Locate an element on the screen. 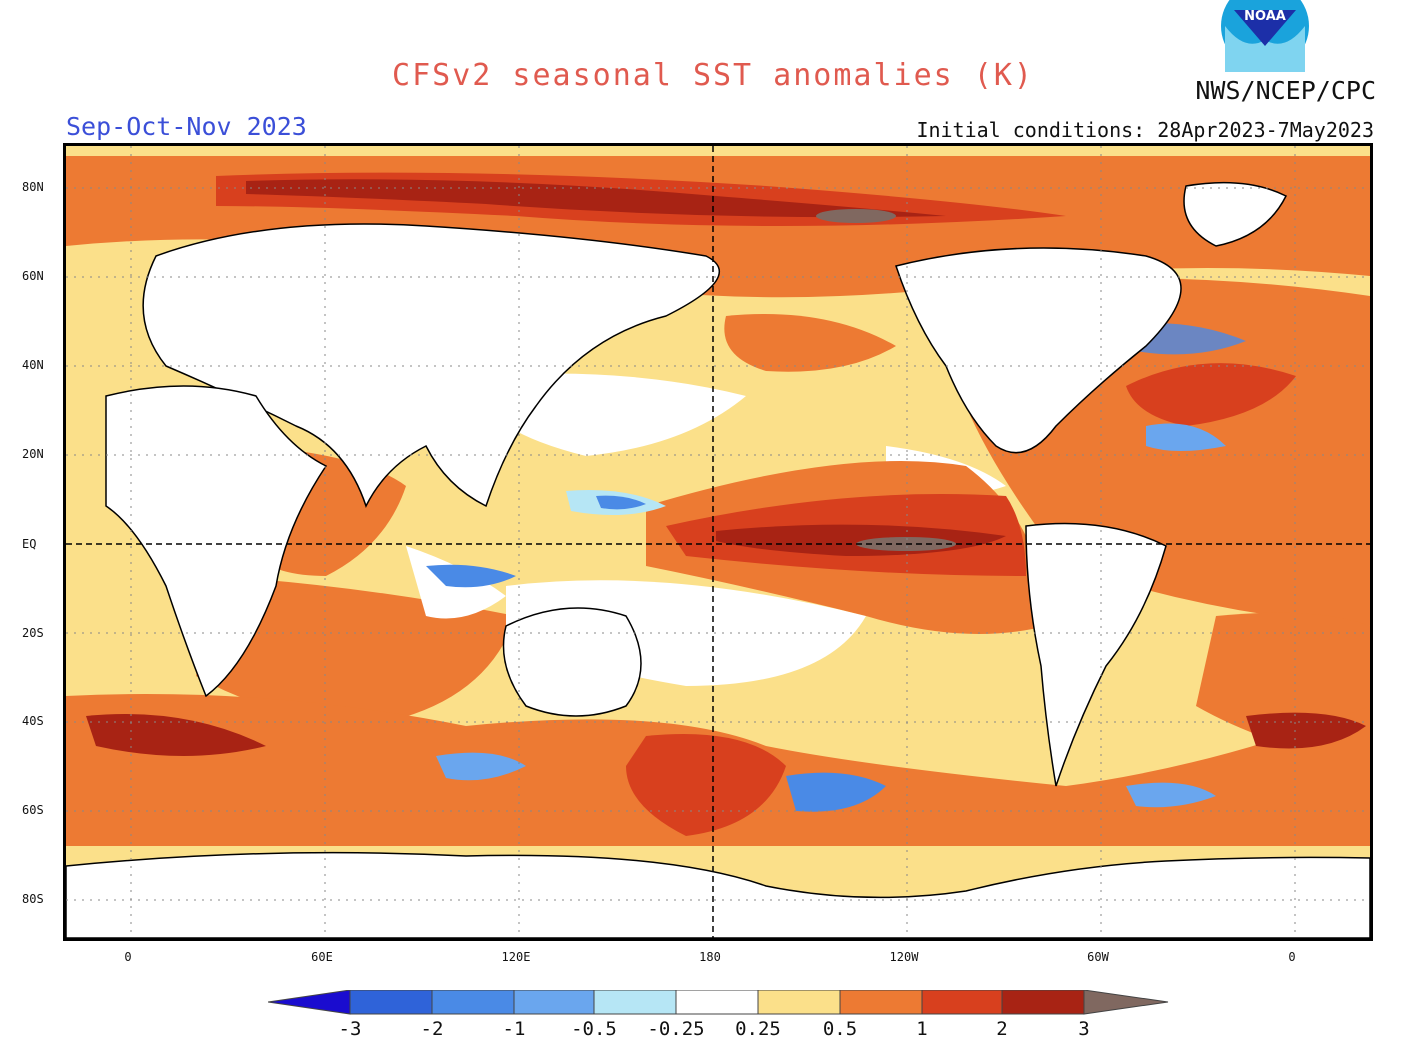  colorbar is located at coordinates (718, 1002).